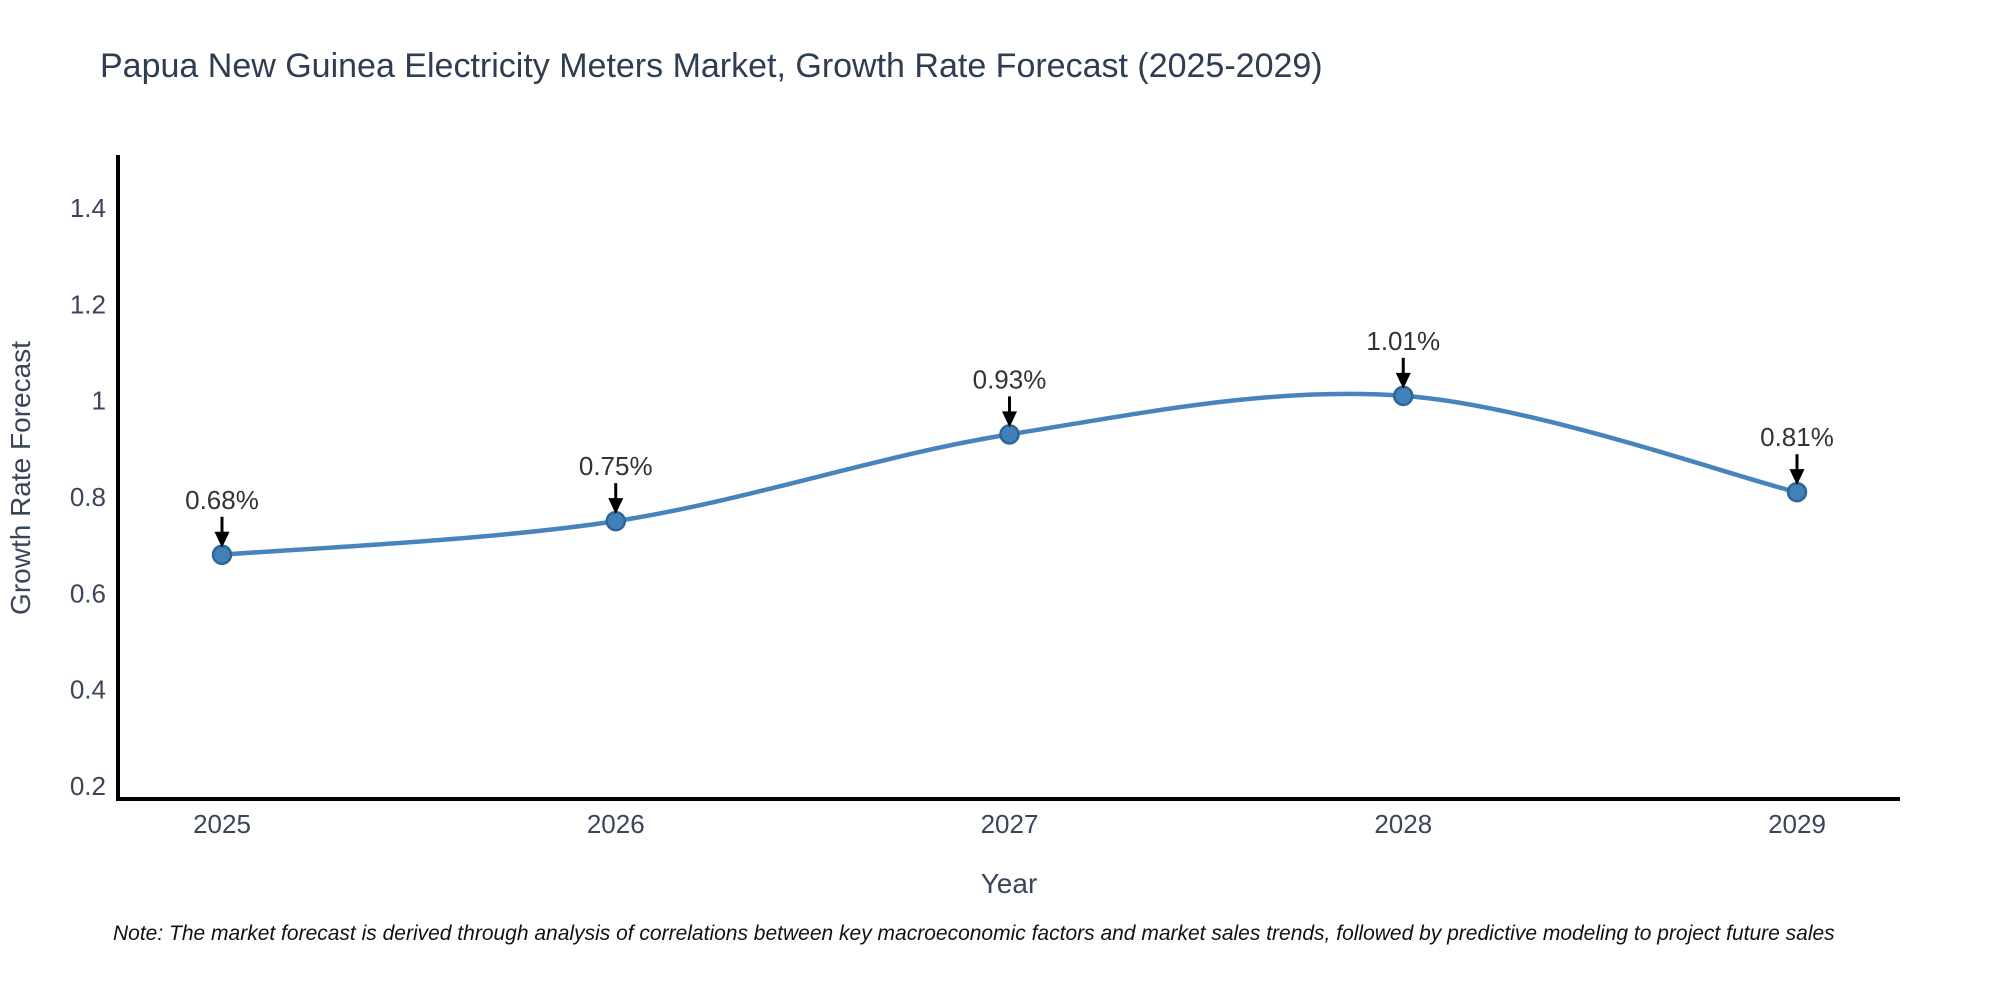  I want to click on data-point-annotation: 0.93%, so click(1010, 379).